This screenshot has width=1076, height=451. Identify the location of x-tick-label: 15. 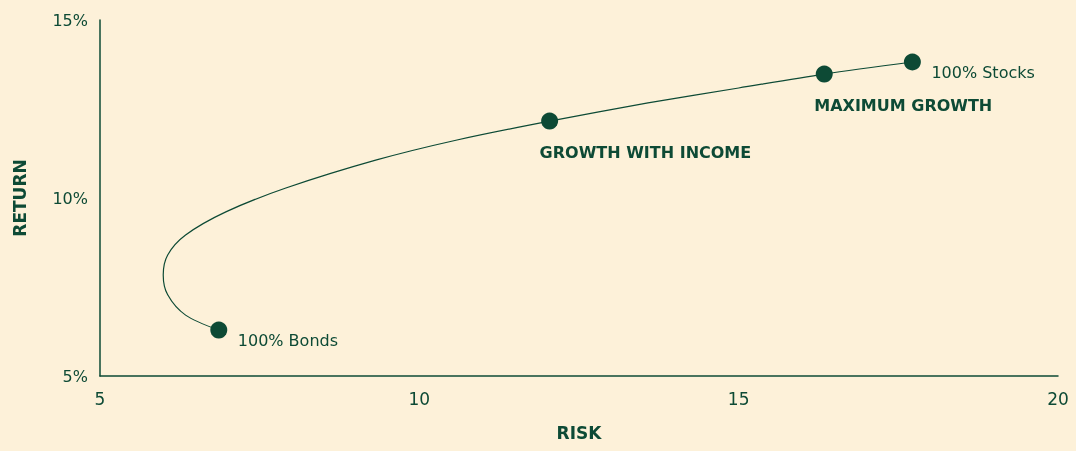
(738, 398).